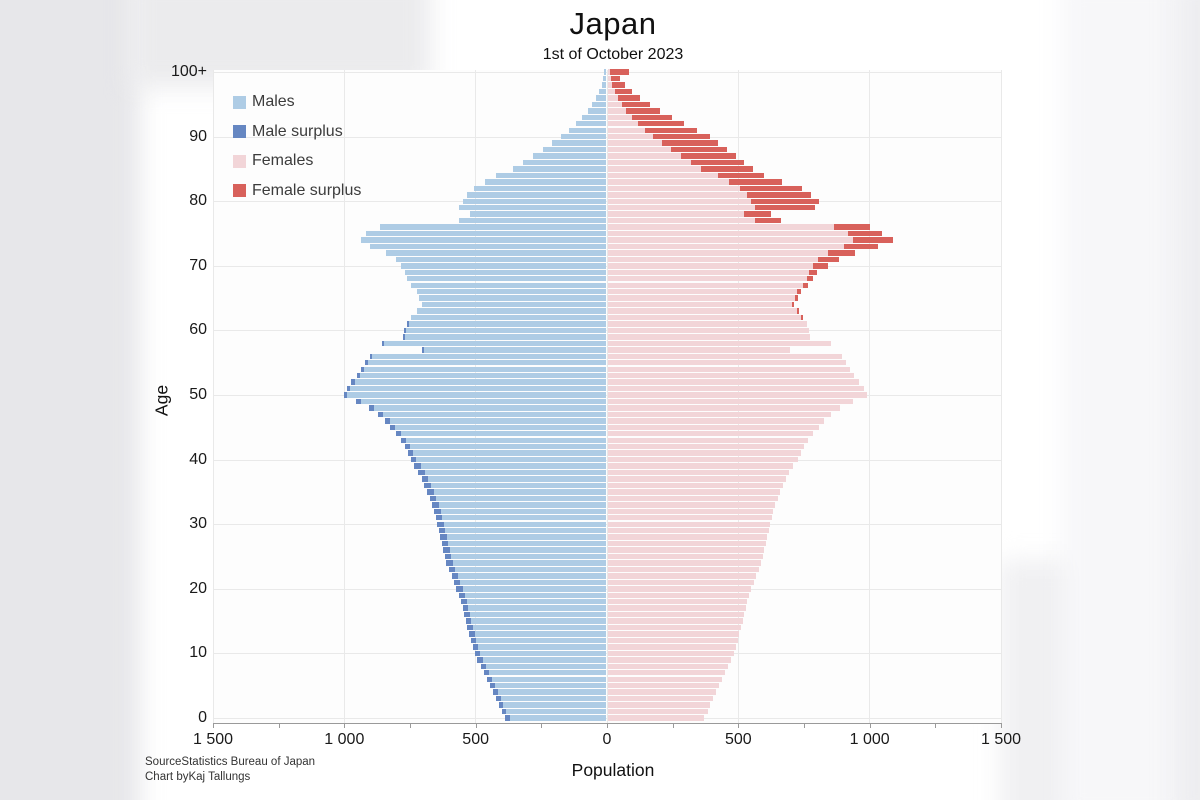  What do you see at coordinates (70, 400) in the screenshot?
I see `backdrop-left-band` at bounding box center [70, 400].